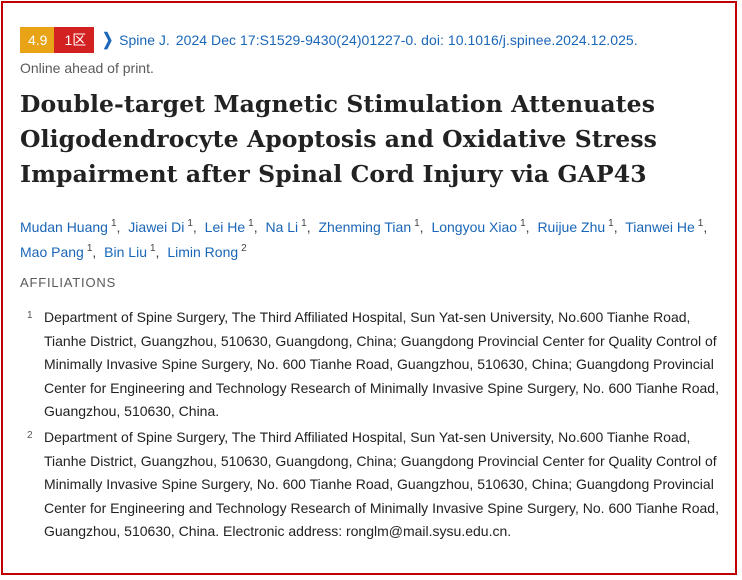 The height and width of the screenshot is (580, 742). I want to click on author-affiliation-ref: 2, so click(244, 249).